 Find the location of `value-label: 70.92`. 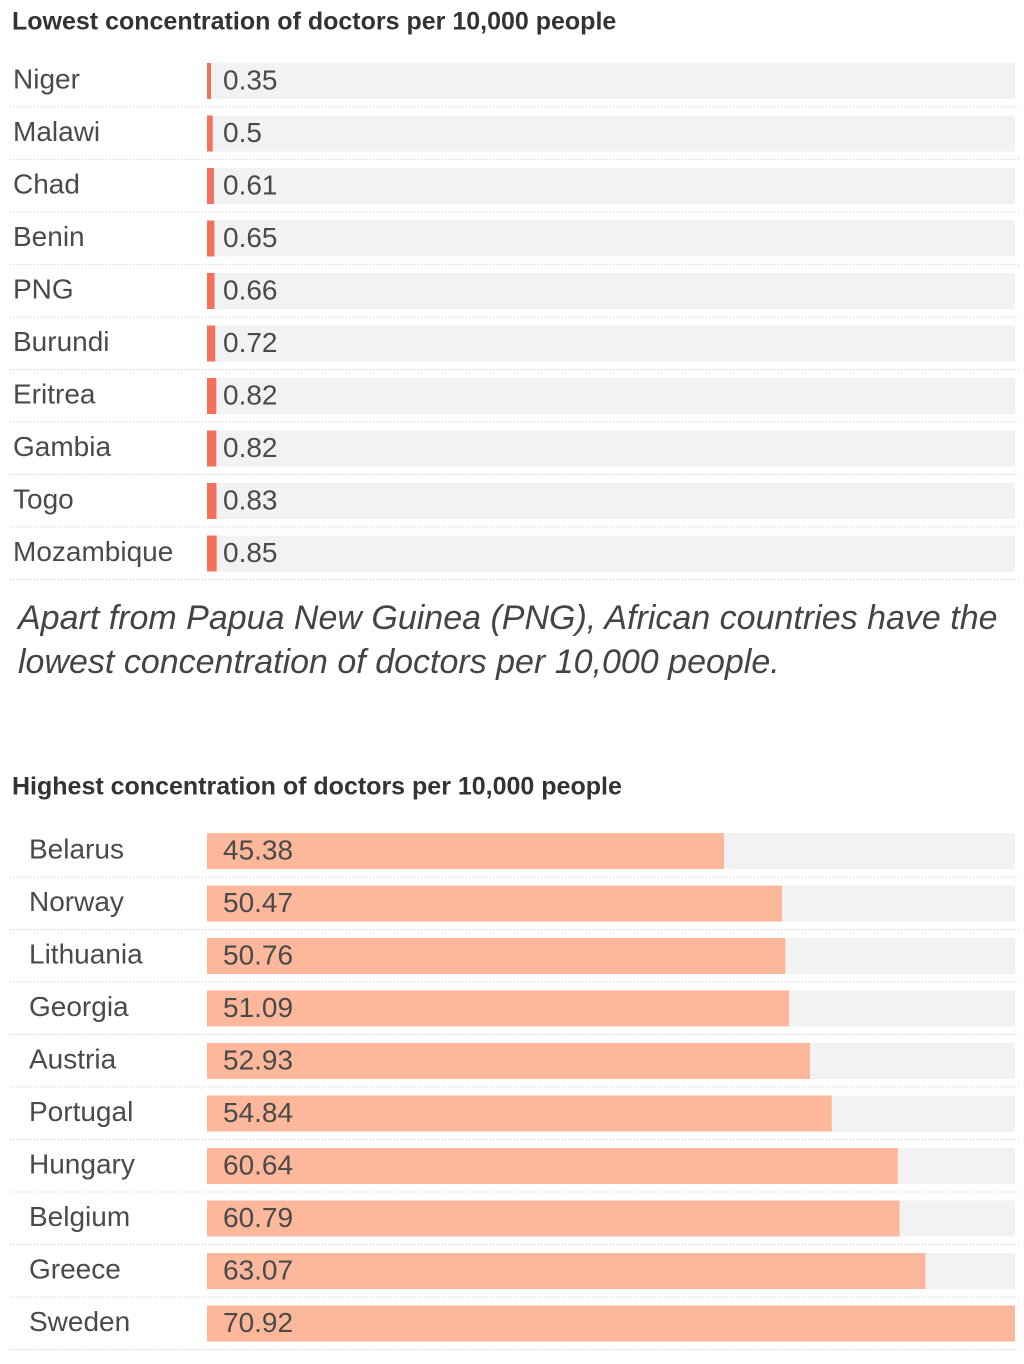

value-label: 70.92 is located at coordinates (258, 1322).